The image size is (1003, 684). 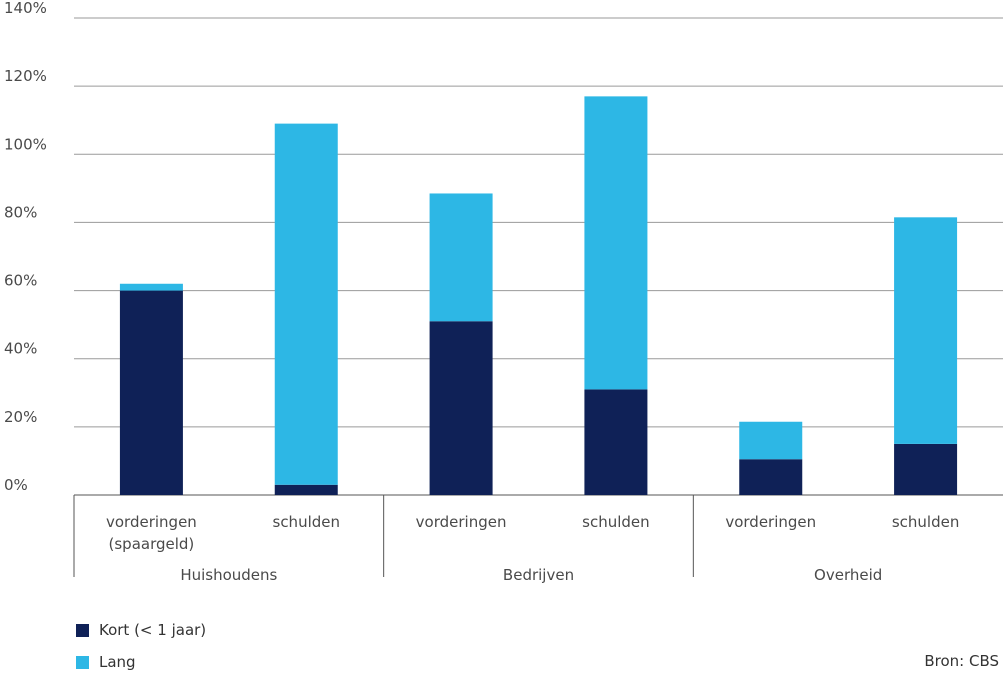 I want to click on legend-label-lang: Lang, so click(x=117, y=662).